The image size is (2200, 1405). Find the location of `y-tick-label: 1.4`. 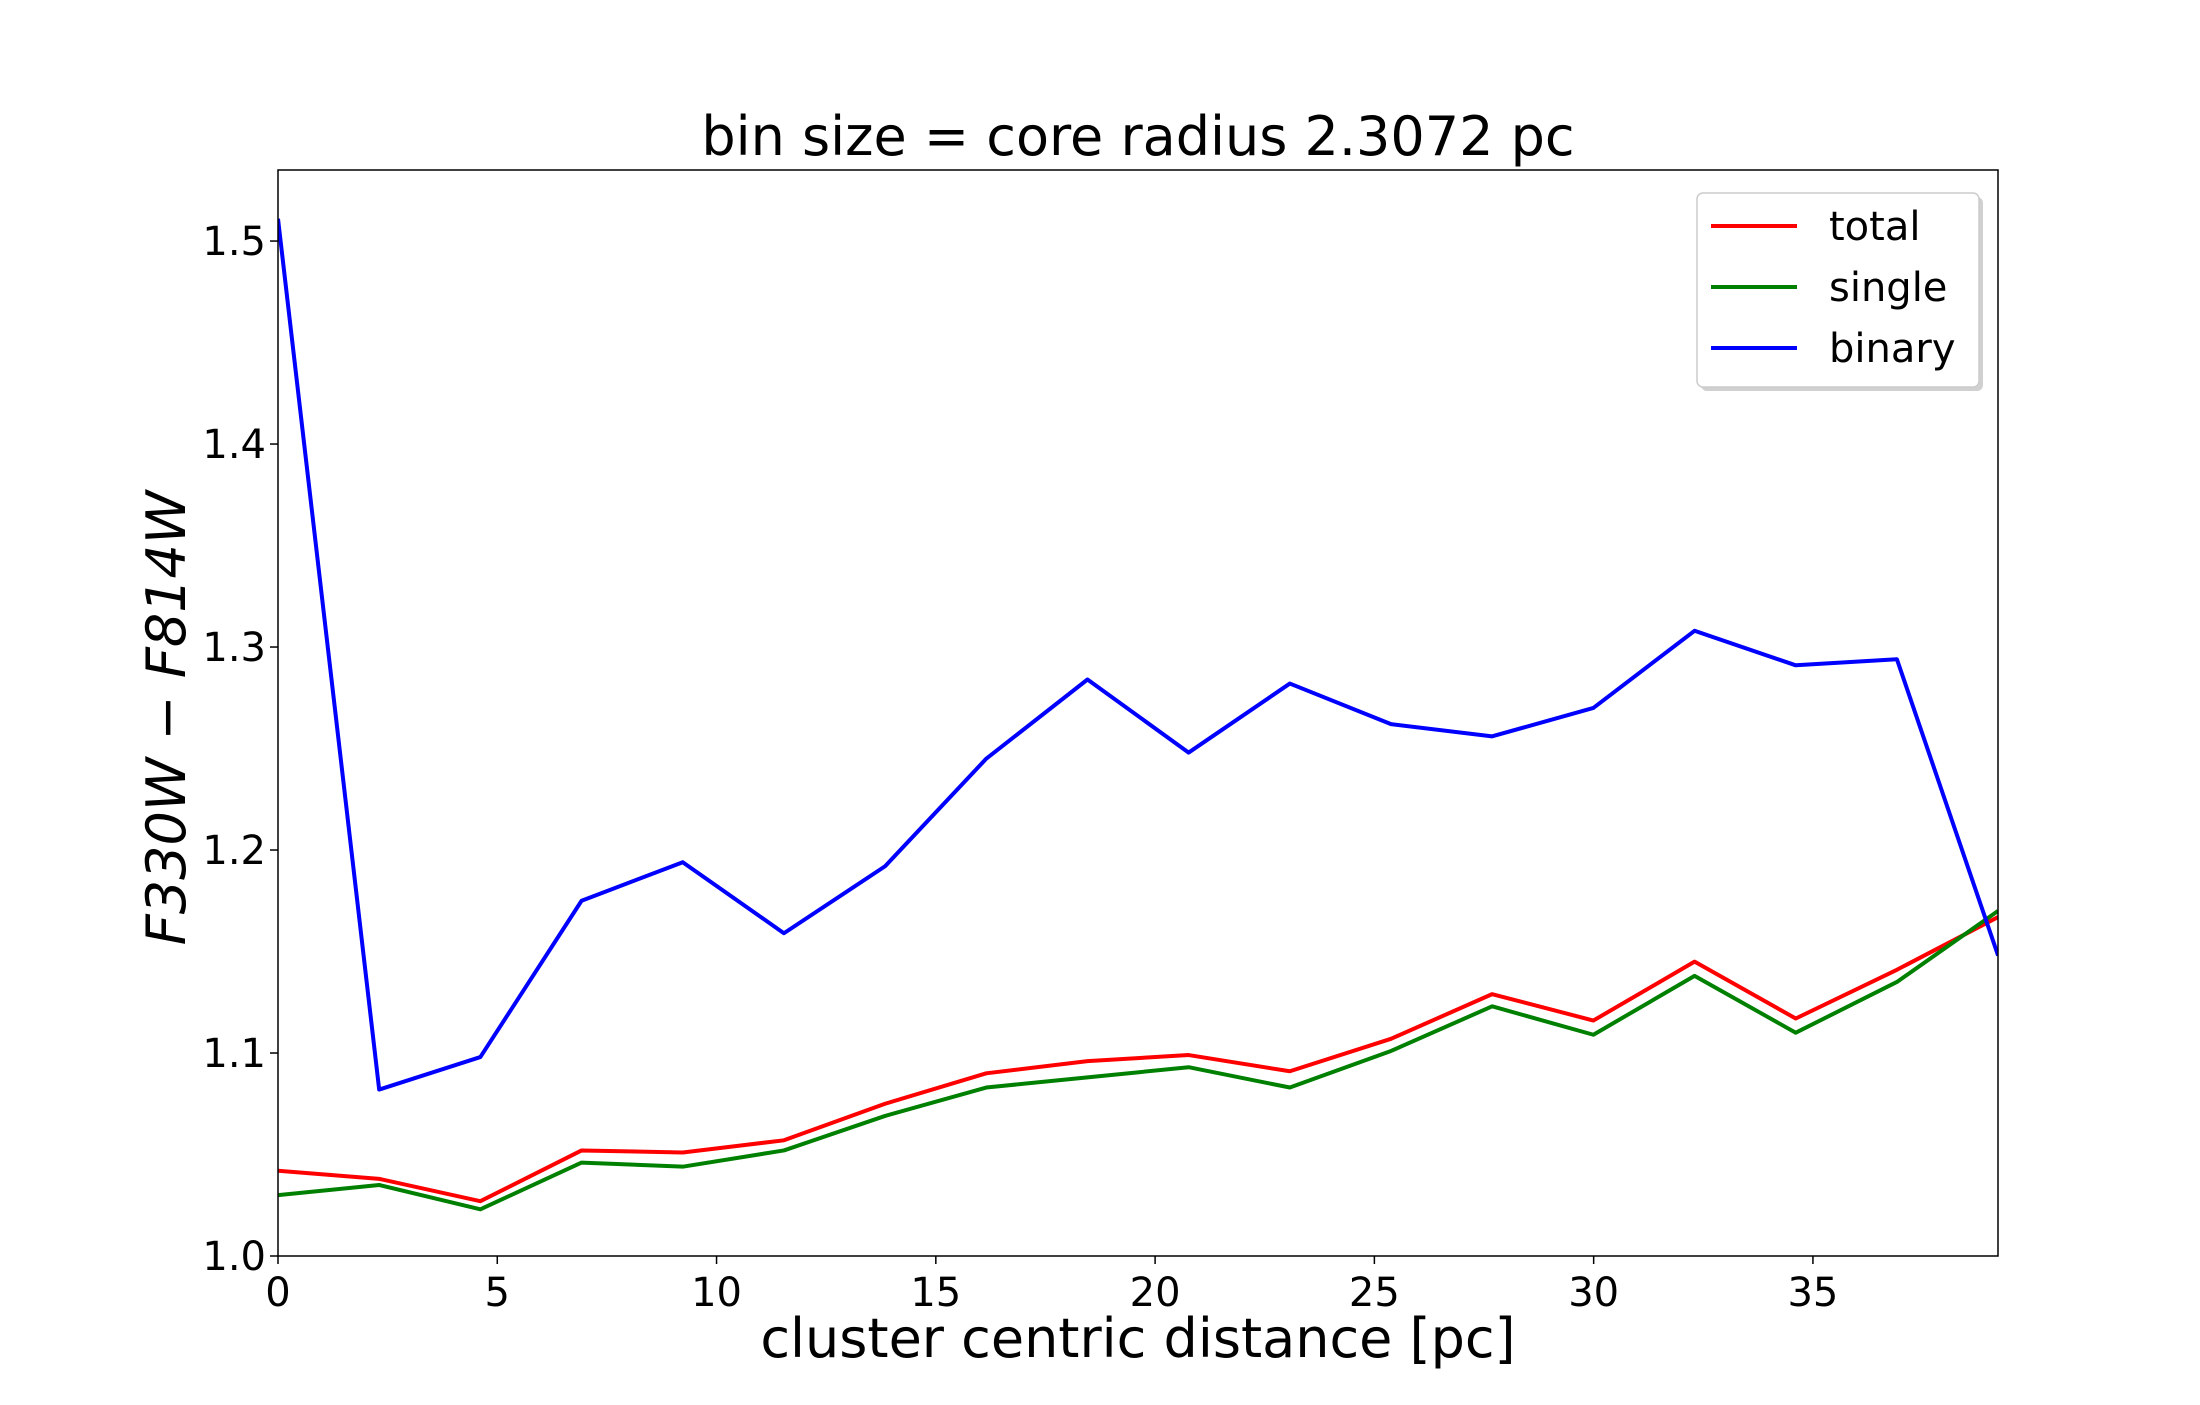

y-tick-label: 1.4 is located at coordinates (234, 445).